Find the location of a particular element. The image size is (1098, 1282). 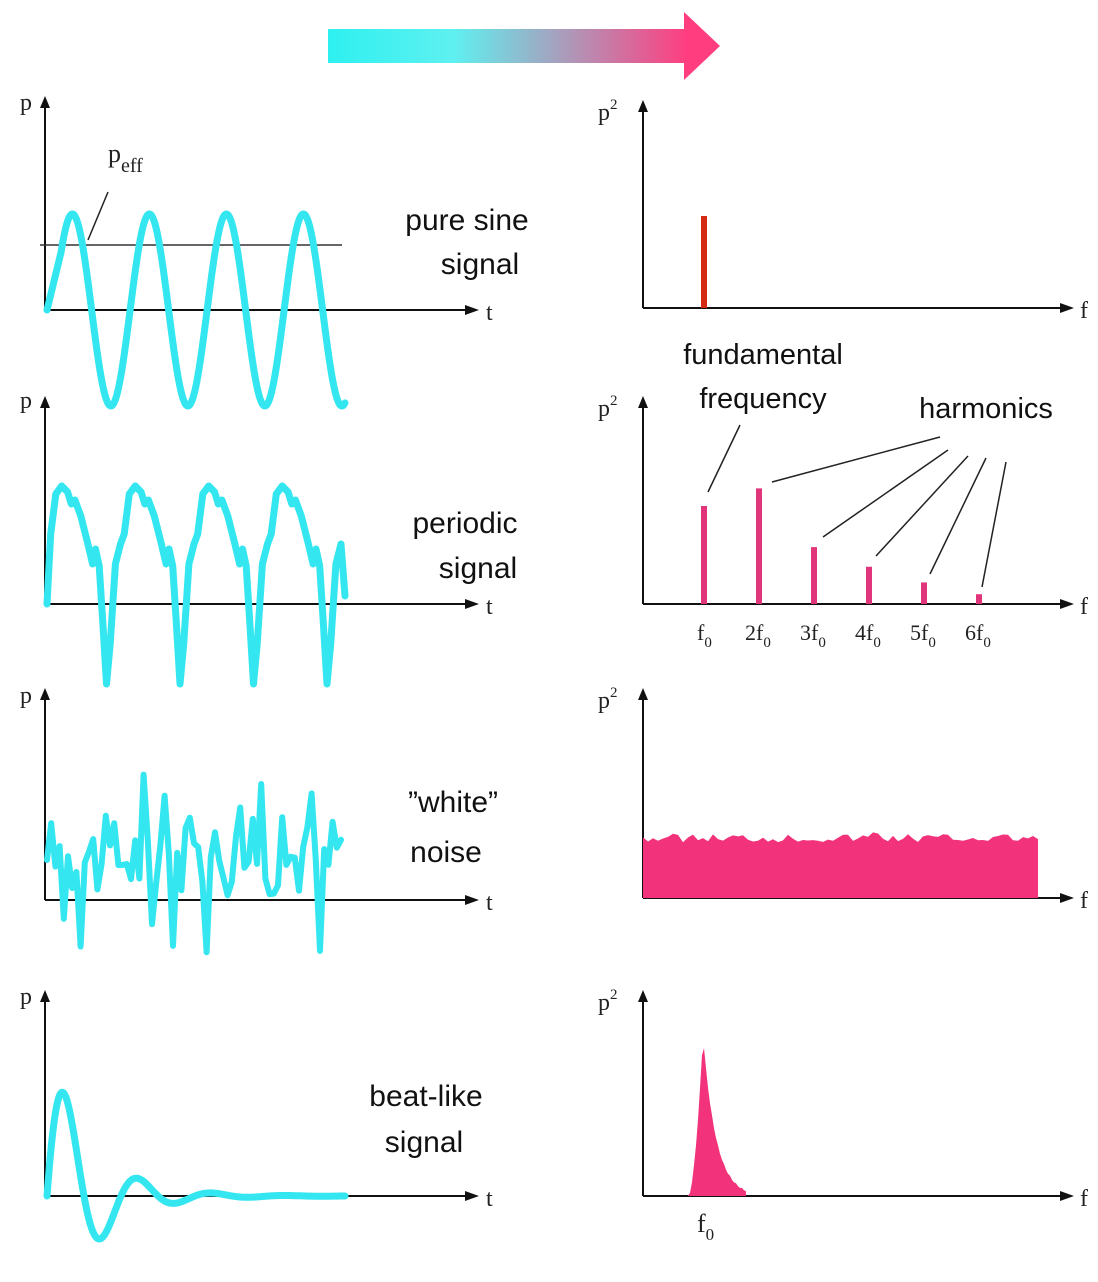

harmonic-tick-2: 2f0 is located at coordinates (758, 635).